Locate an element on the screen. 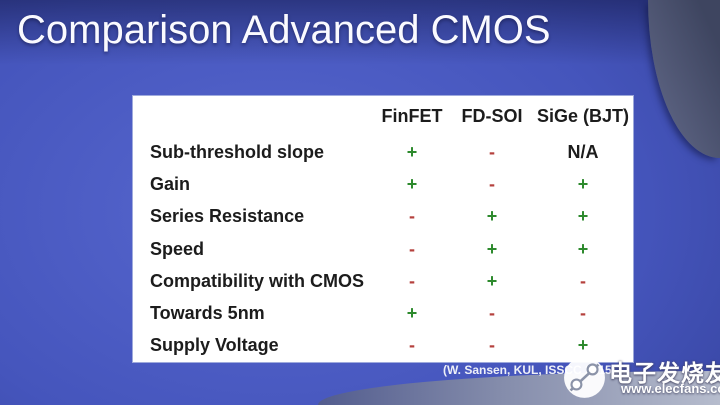 The width and height of the screenshot is (720, 405). watermark-url-text: www.elecfans.com is located at coordinates (670, 388).